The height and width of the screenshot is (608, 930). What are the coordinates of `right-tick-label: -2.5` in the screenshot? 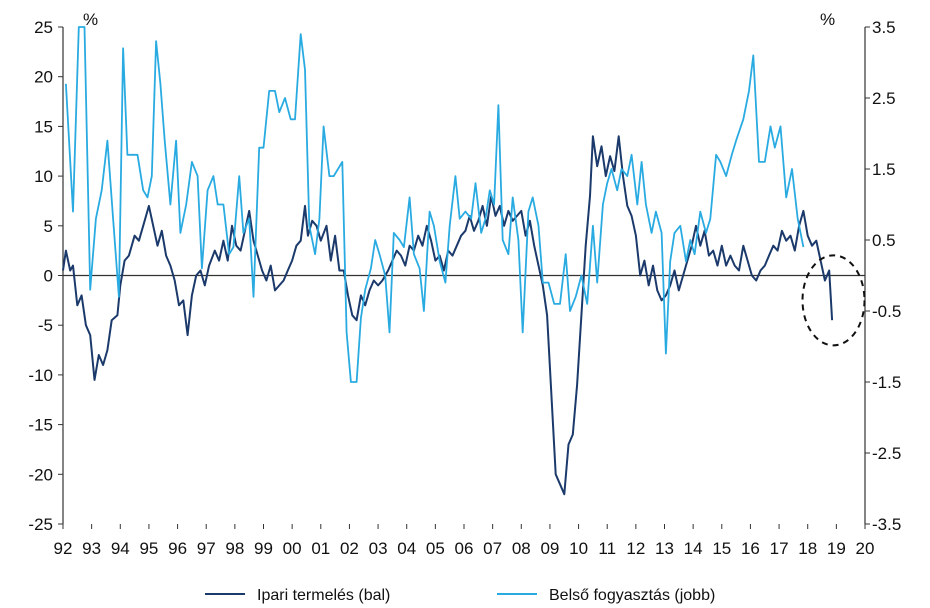 It's located at (886, 453).